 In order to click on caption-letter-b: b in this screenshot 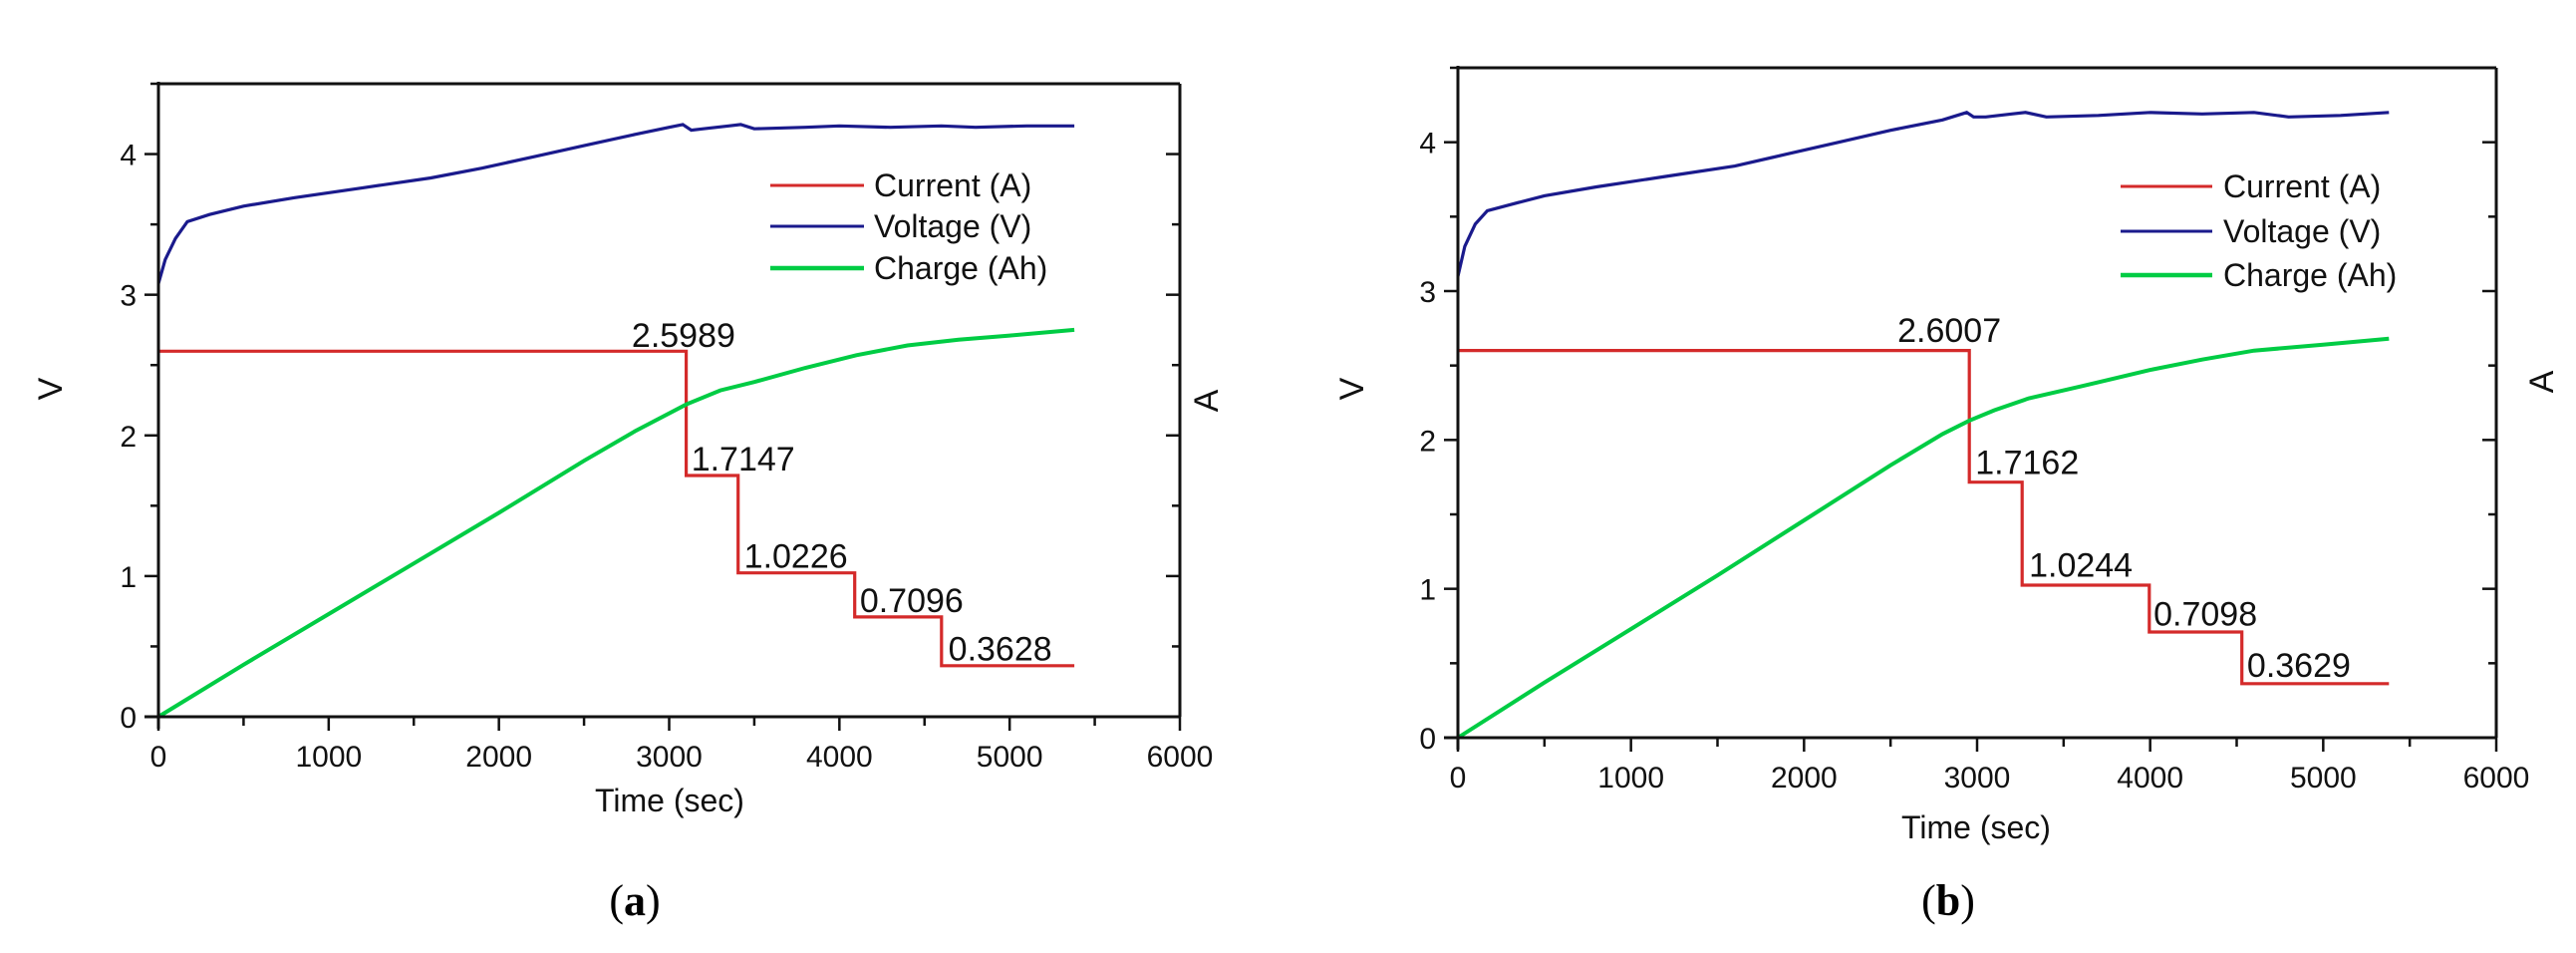, I will do `click(1948, 901)`.